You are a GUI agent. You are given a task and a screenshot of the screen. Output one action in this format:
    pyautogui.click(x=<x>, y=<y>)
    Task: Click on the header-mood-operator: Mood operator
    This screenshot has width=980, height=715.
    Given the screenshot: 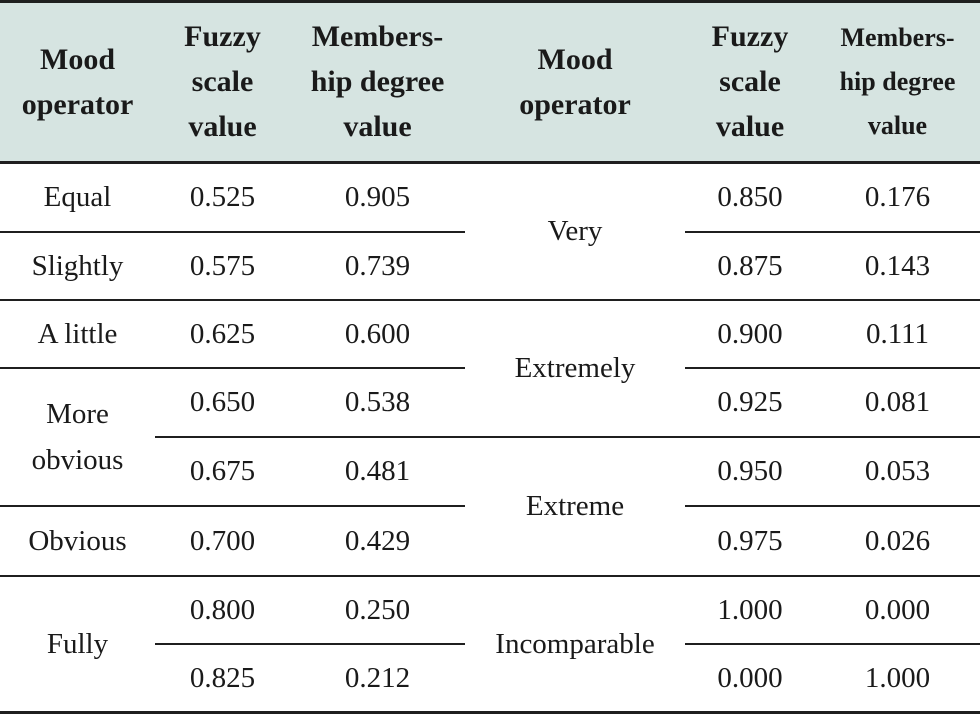 What is the action you would take?
    pyautogui.click(x=77, y=81)
    